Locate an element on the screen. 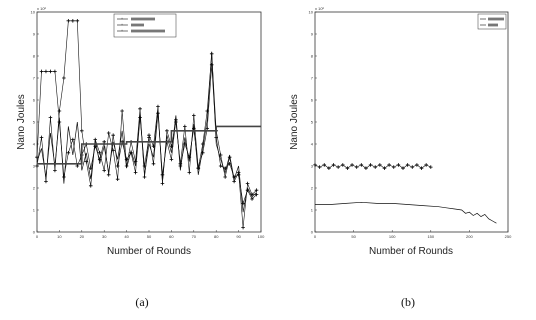 The image size is (536, 320). x-tick-label-a-9: 90 is located at coordinates (238, 236).